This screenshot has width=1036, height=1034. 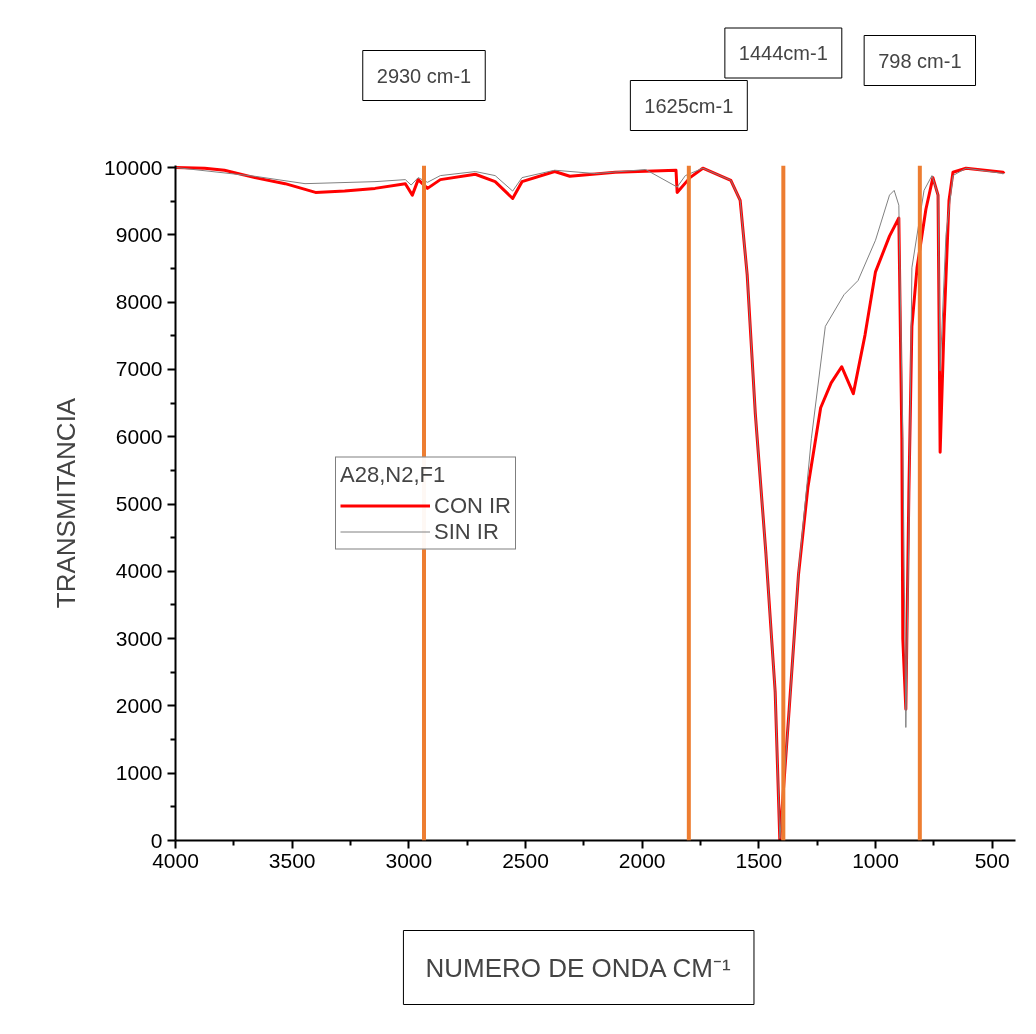 I want to click on legend-label: CON IR, so click(x=472, y=505).